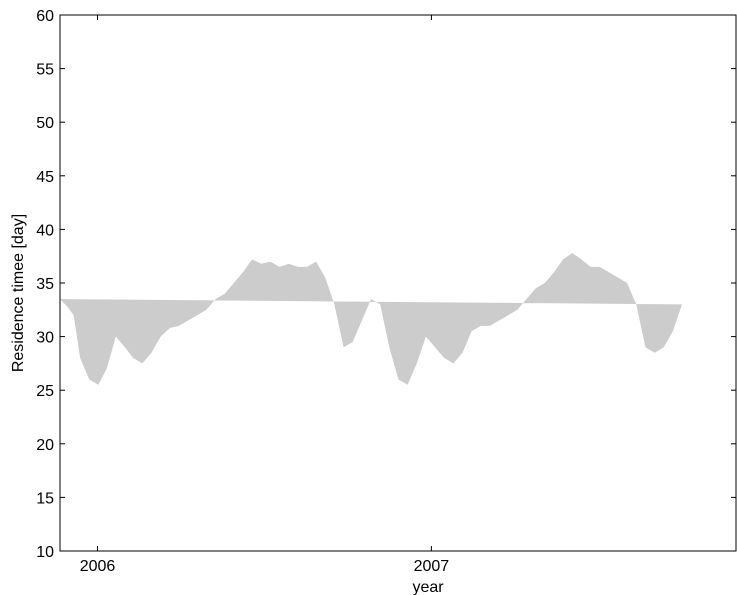 The height and width of the screenshot is (595, 737). What do you see at coordinates (428, 587) in the screenshot?
I see `x-axis-label: year` at bounding box center [428, 587].